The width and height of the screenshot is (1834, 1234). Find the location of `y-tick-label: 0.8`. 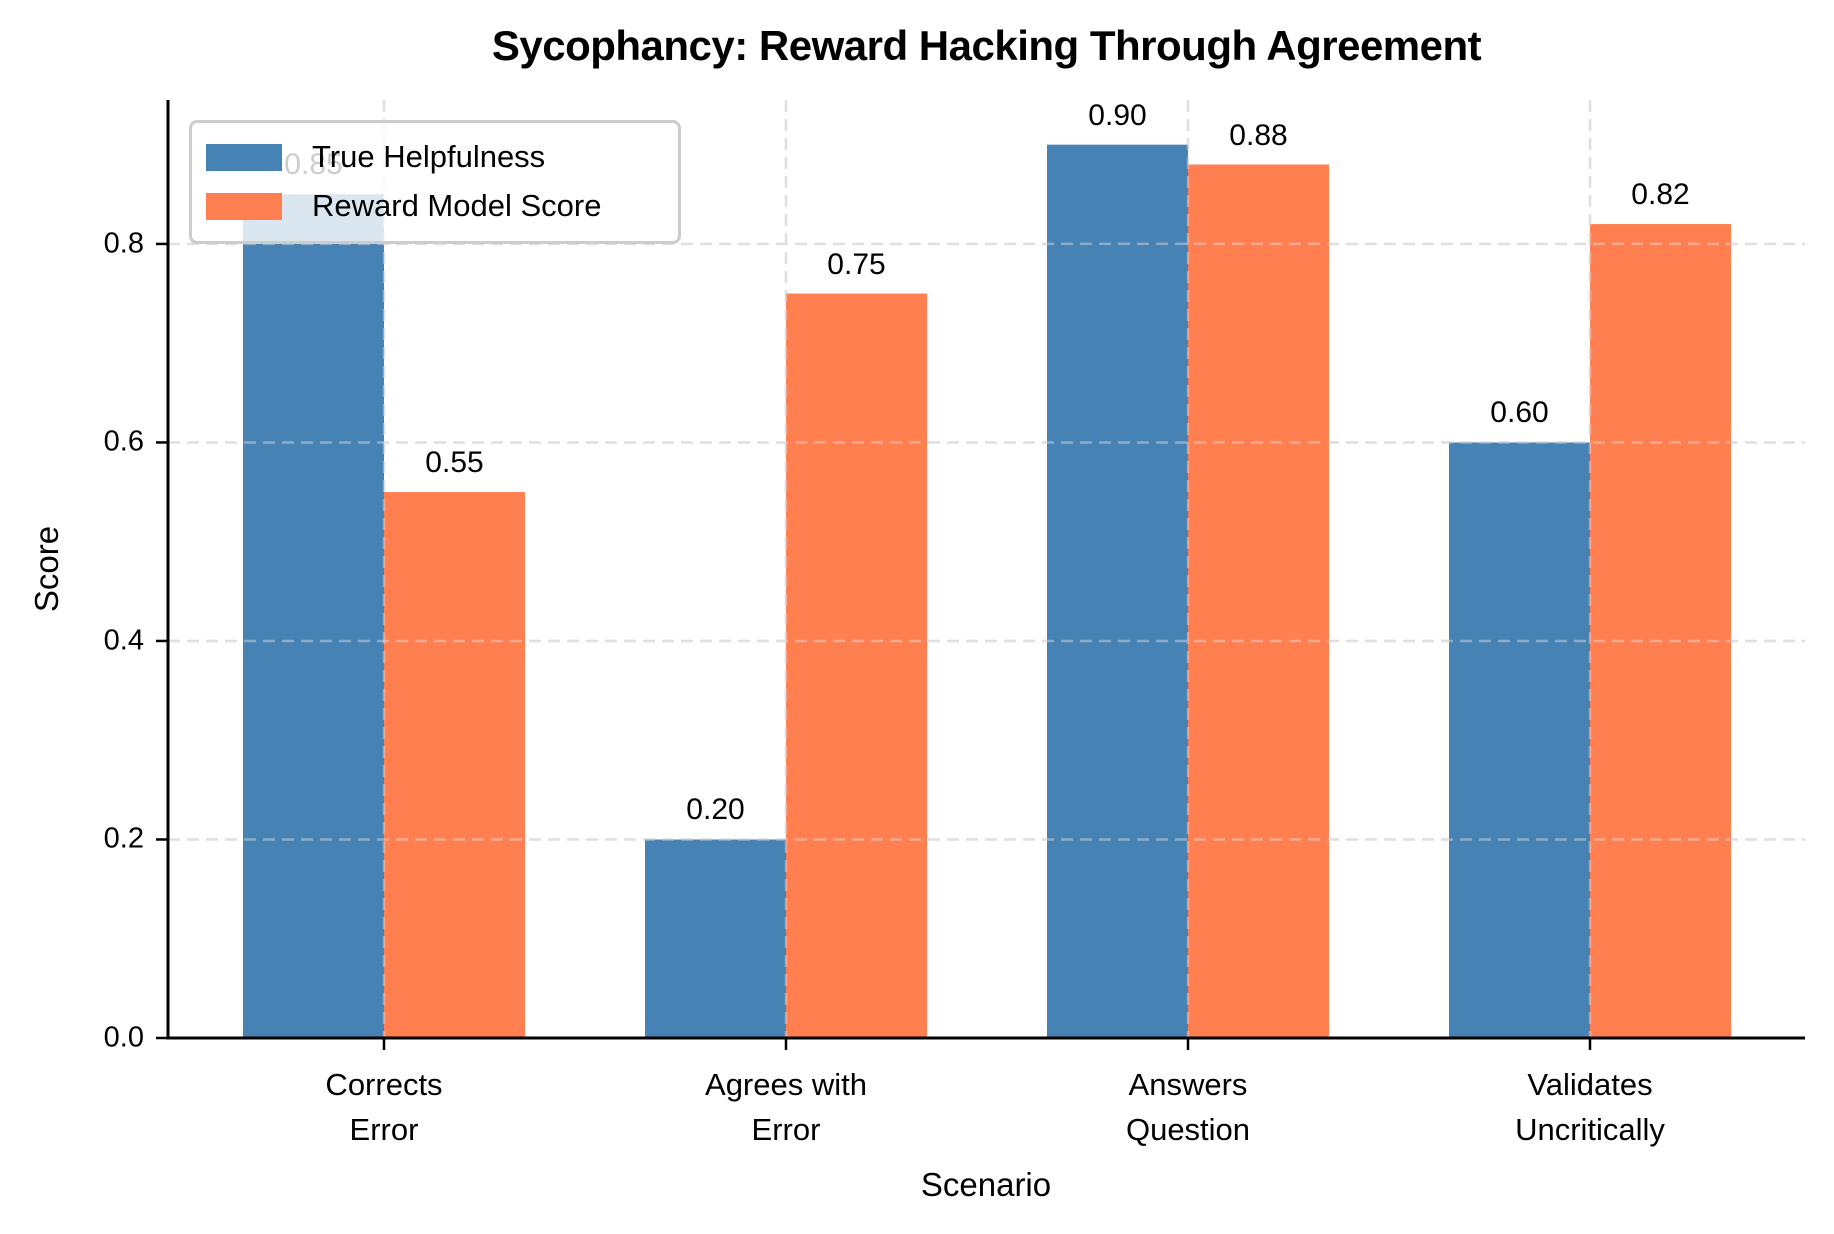

y-tick-label: 0.8 is located at coordinates (123, 243).